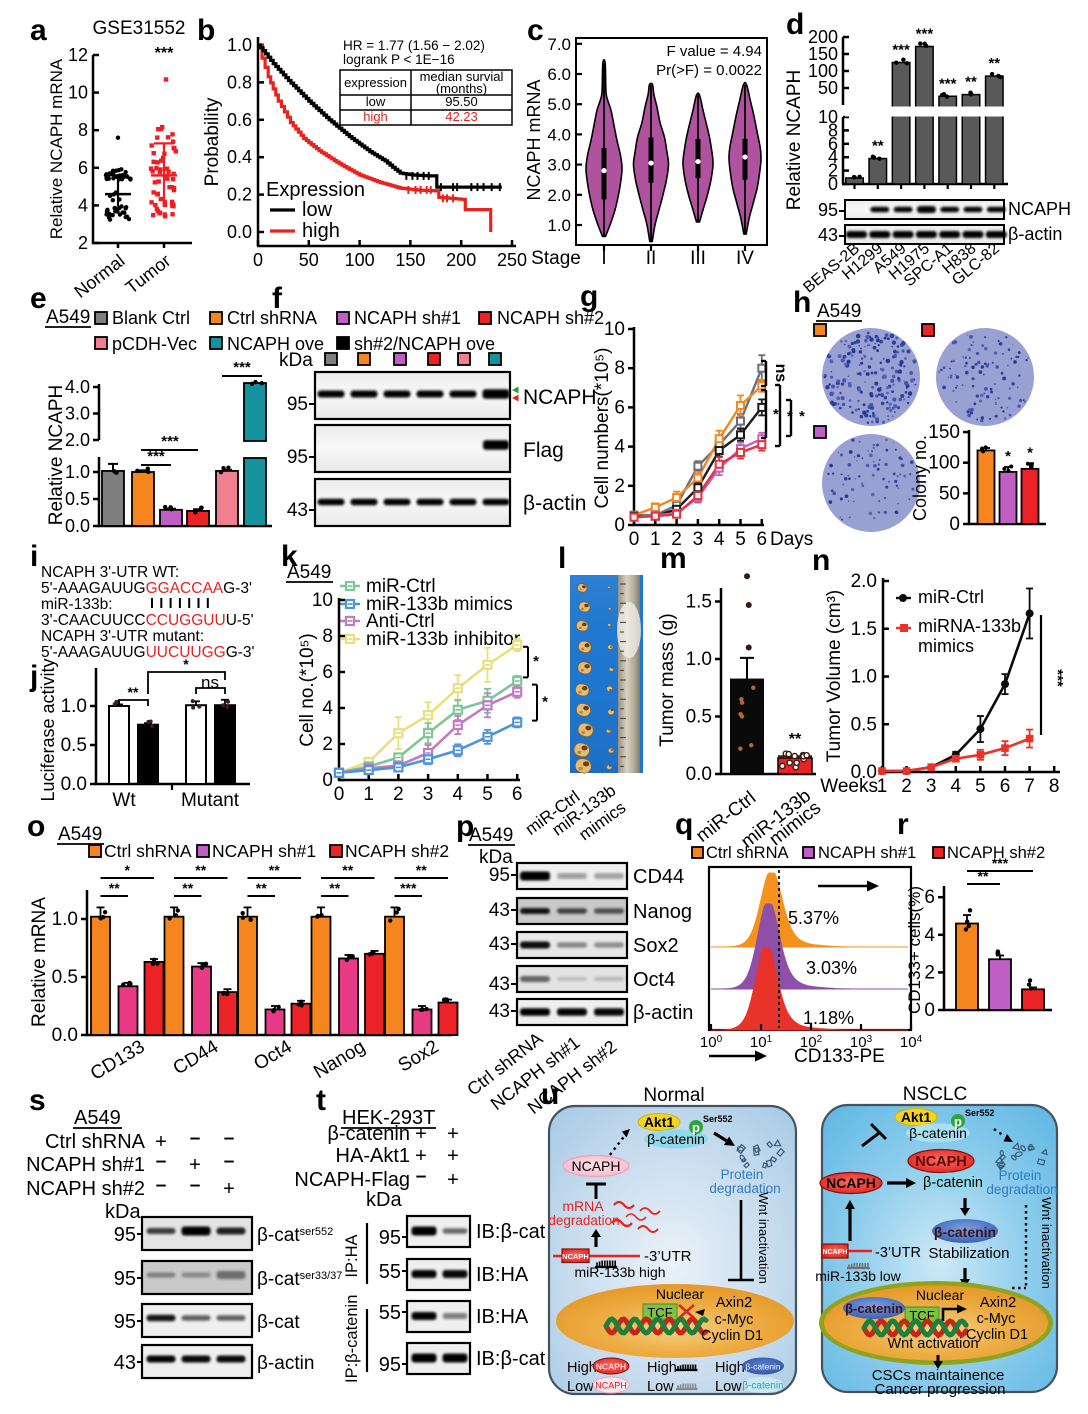  What do you see at coordinates (264, 851) in the screenshot?
I see `svg-text: NCAPH sh#1` at bounding box center [264, 851].